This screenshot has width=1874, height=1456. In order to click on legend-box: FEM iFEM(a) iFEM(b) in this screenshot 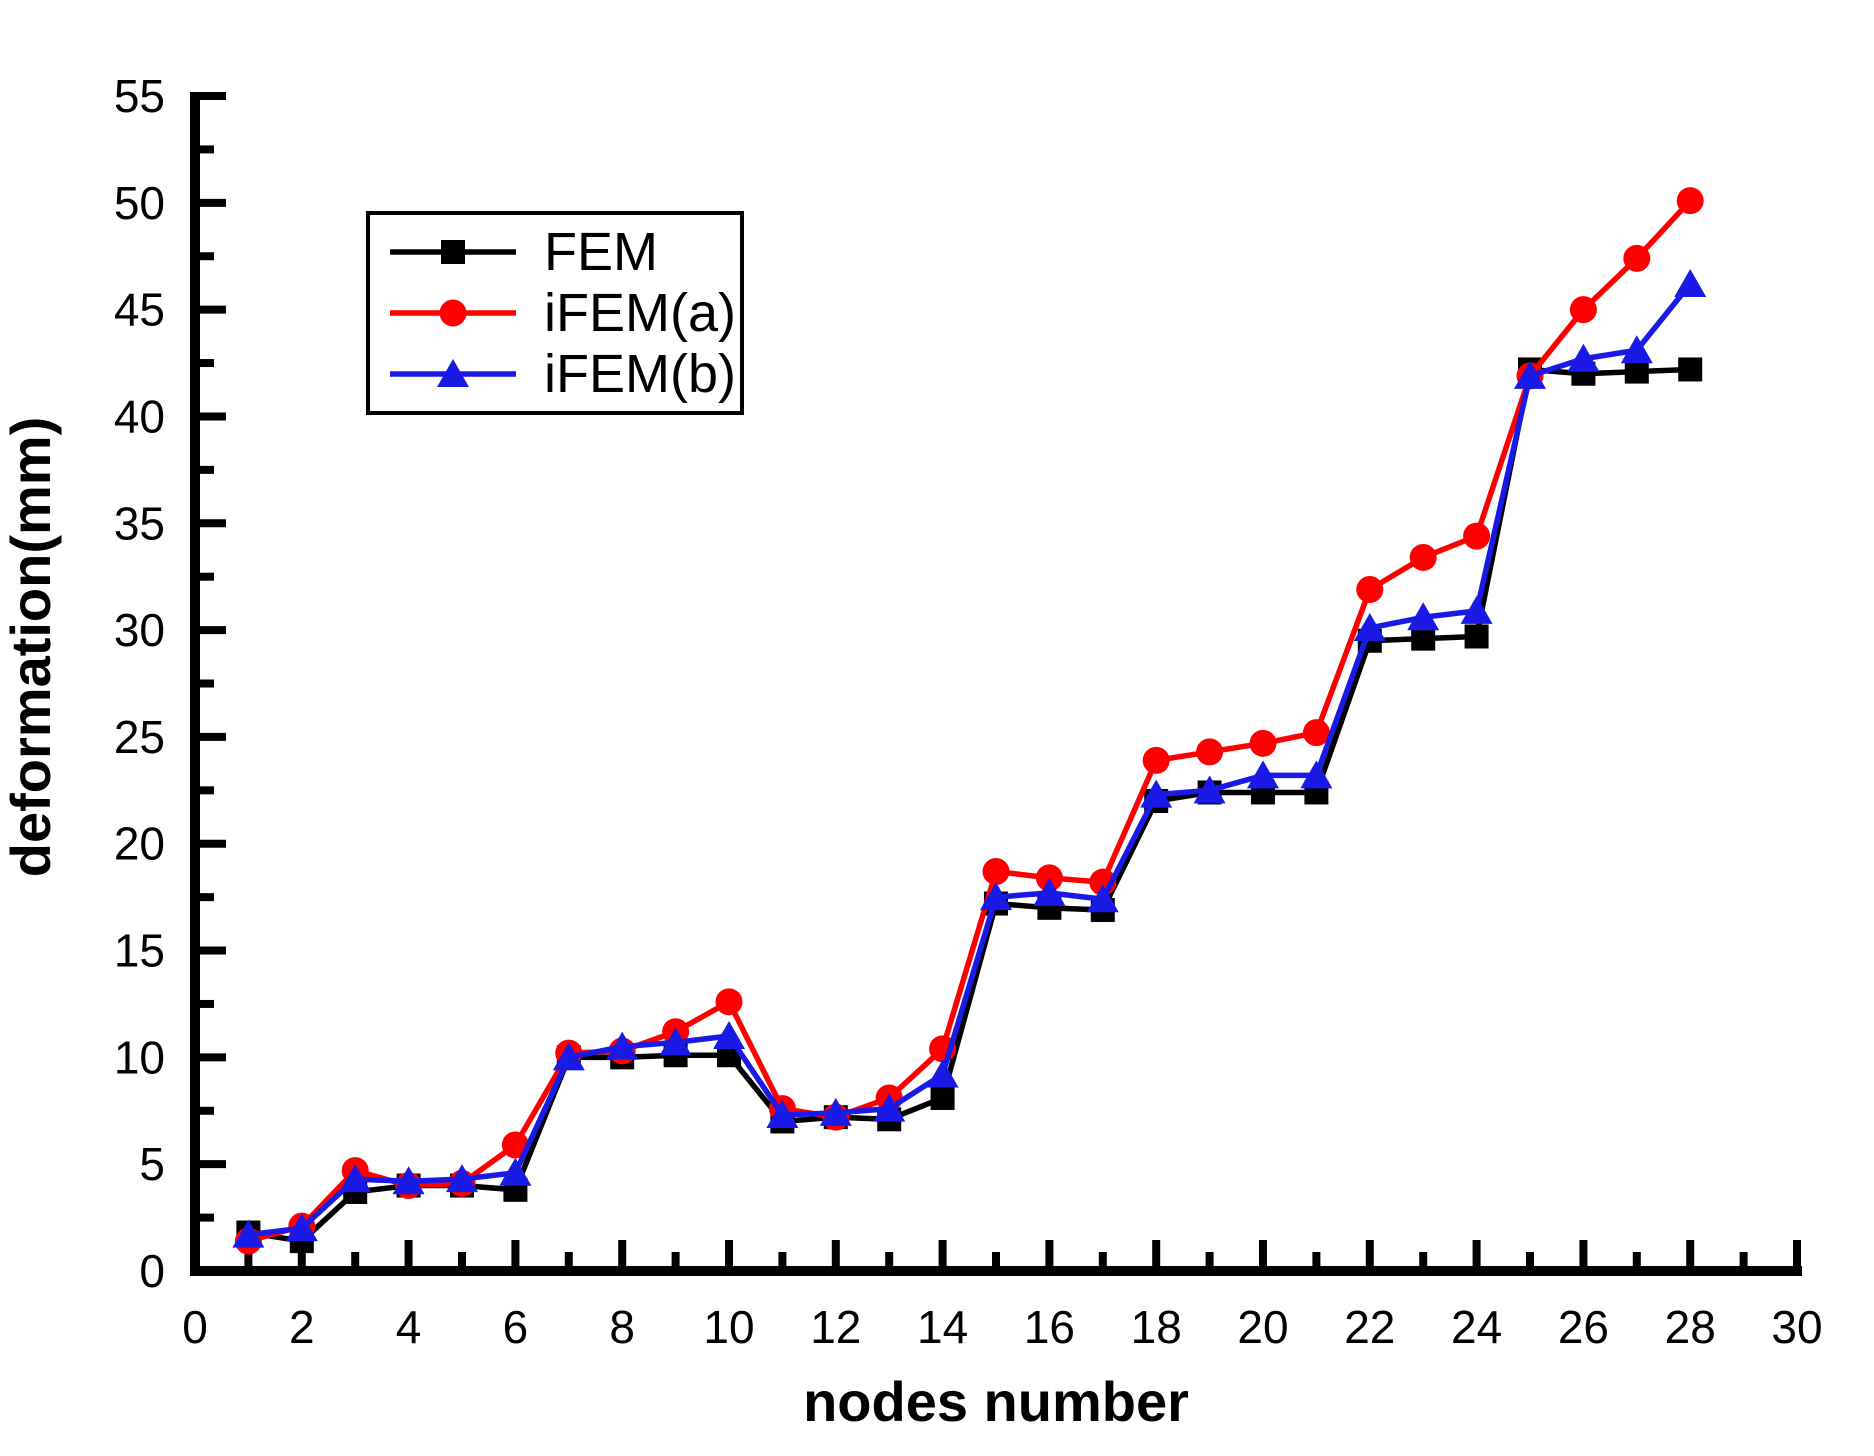, I will do `click(555, 313)`.